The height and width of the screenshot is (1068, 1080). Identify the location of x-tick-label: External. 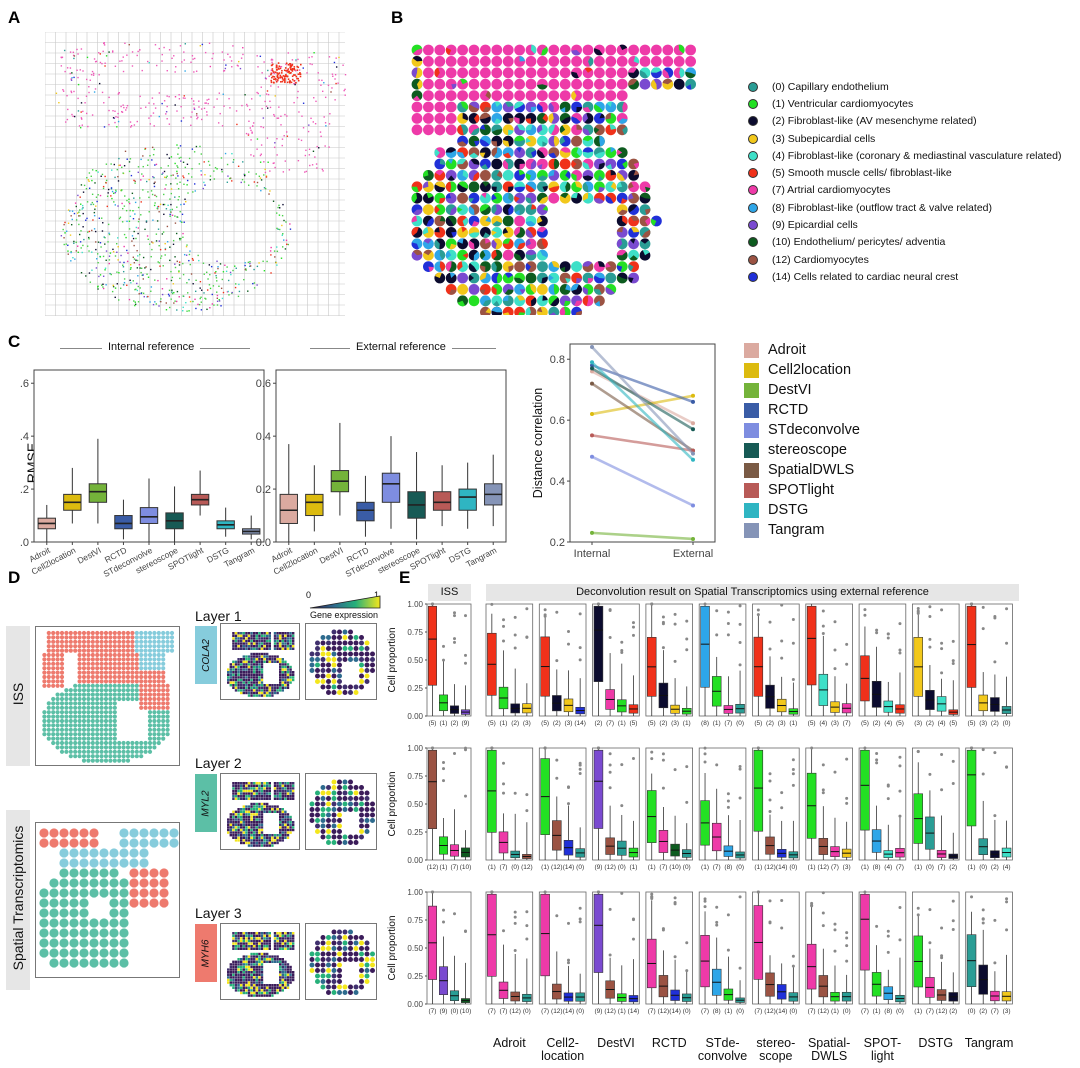
(693, 554).